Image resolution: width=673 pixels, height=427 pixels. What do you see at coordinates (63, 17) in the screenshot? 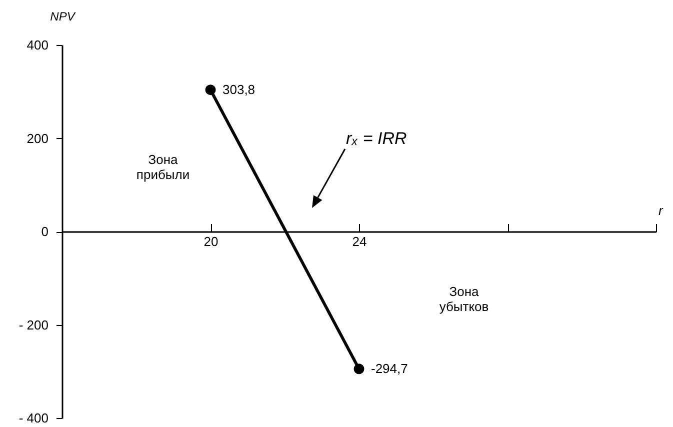
I see `y-axis-title: NPV` at bounding box center [63, 17].